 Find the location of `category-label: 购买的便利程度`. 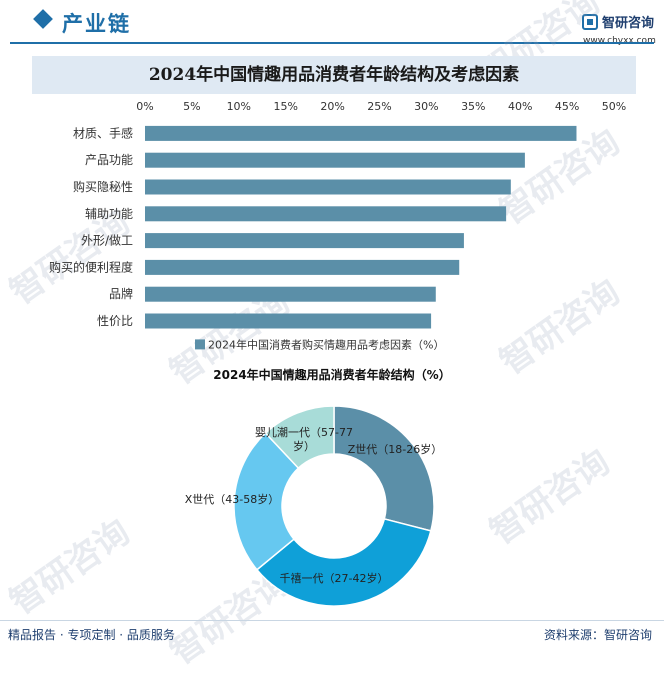

category-label: 购买的便利程度 is located at coordinates (91, 266).